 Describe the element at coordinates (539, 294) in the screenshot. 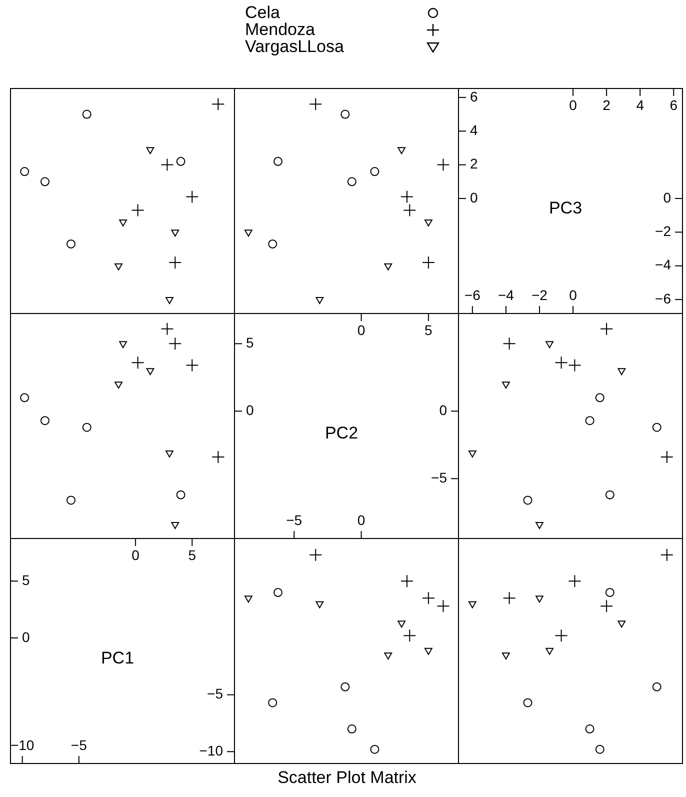

I see `x-tick-label: −2` at that location.